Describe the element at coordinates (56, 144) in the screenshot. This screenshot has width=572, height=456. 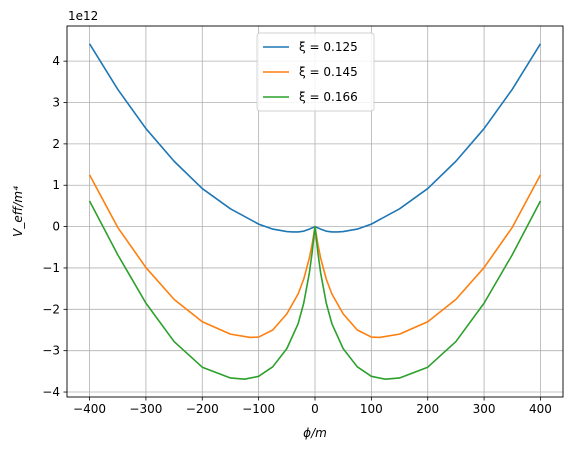
I see `y-tick-label: 2` at that location.